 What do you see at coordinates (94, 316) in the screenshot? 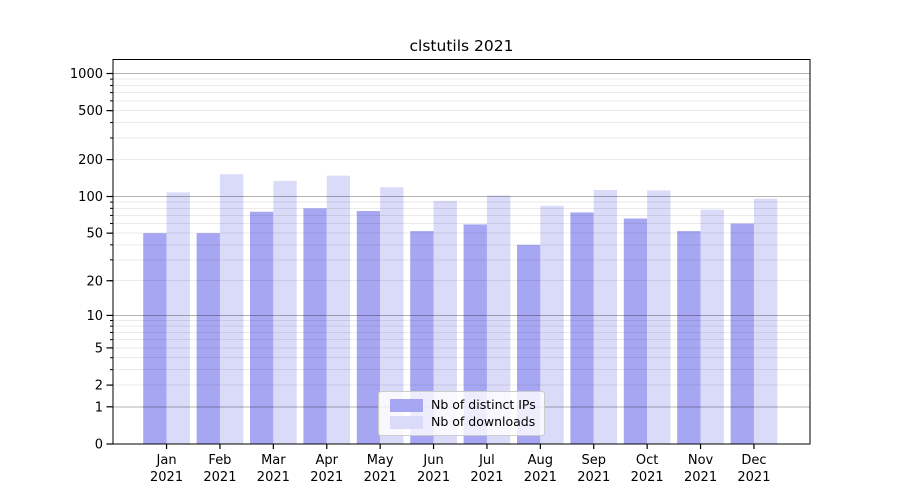
I see `y-tick-label: 10` at bounding box center [94, 316].